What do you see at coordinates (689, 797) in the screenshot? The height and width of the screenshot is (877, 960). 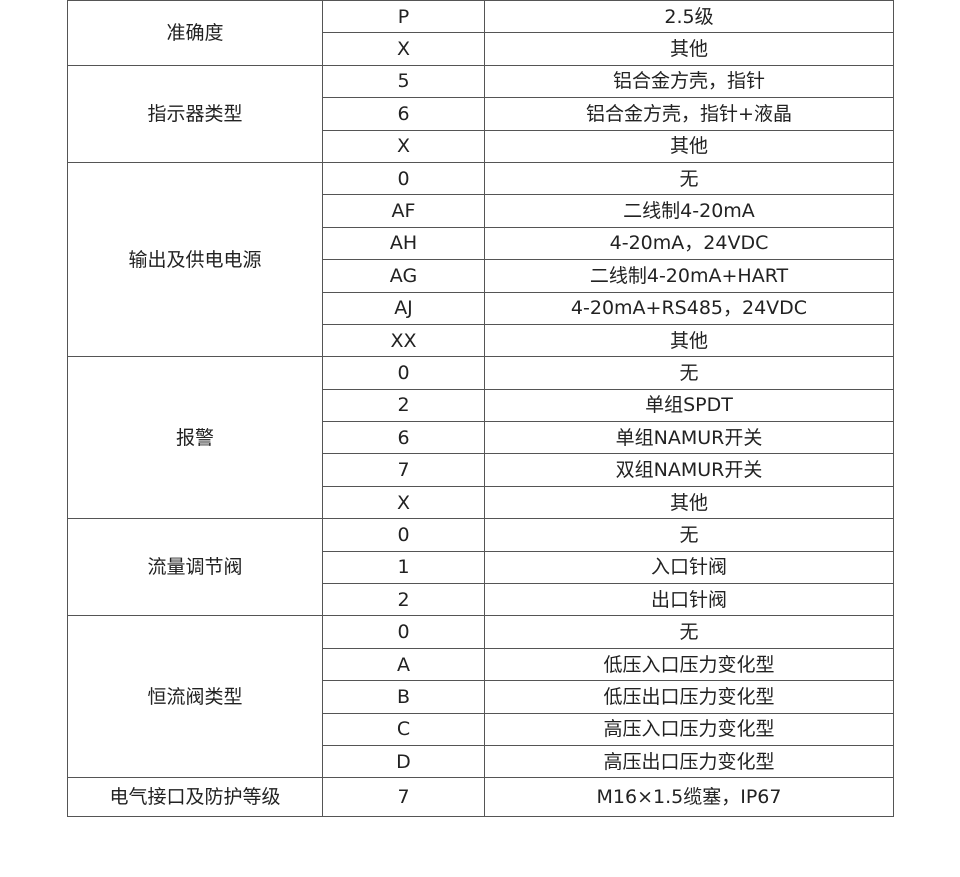 I see `option-description: M16×1.5缆塞，IP67` at bounding box center [689, 797].